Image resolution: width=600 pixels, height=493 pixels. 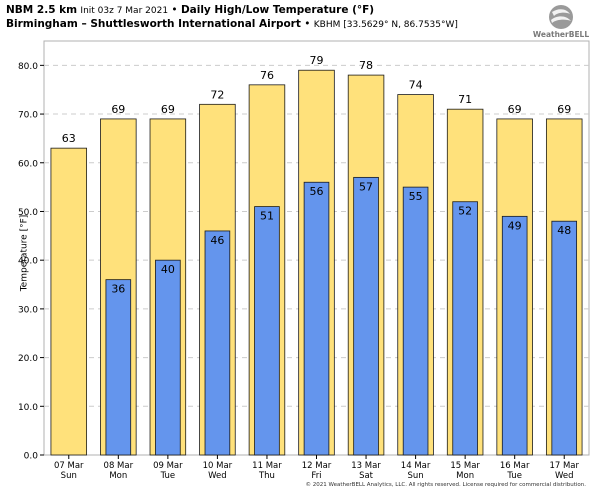 I want to click on low-temp-label: 57, so click(x=366, y=186).